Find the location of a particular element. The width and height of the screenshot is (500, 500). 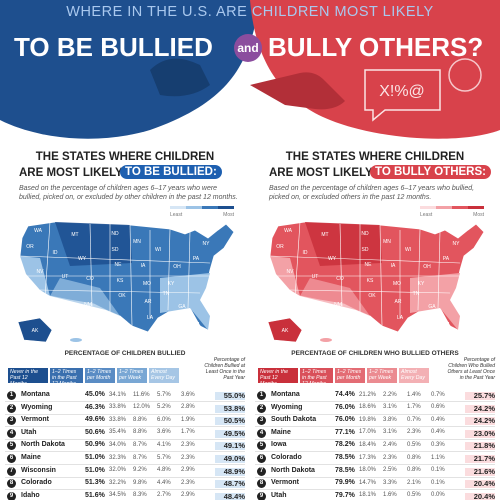

speech-bubble is located at coordinates (402, 95).